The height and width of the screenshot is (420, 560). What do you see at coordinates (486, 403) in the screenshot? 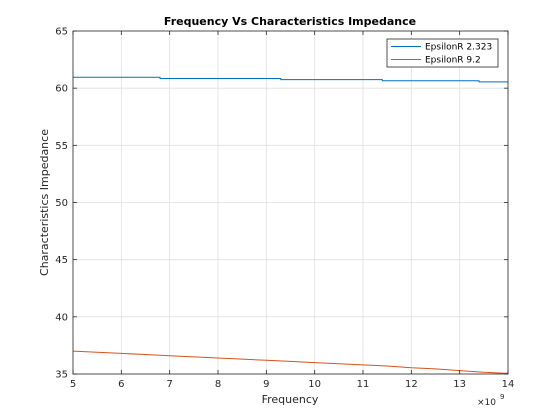
I see `x-multiplier-label: ×10` at bounding box center [486, 403].